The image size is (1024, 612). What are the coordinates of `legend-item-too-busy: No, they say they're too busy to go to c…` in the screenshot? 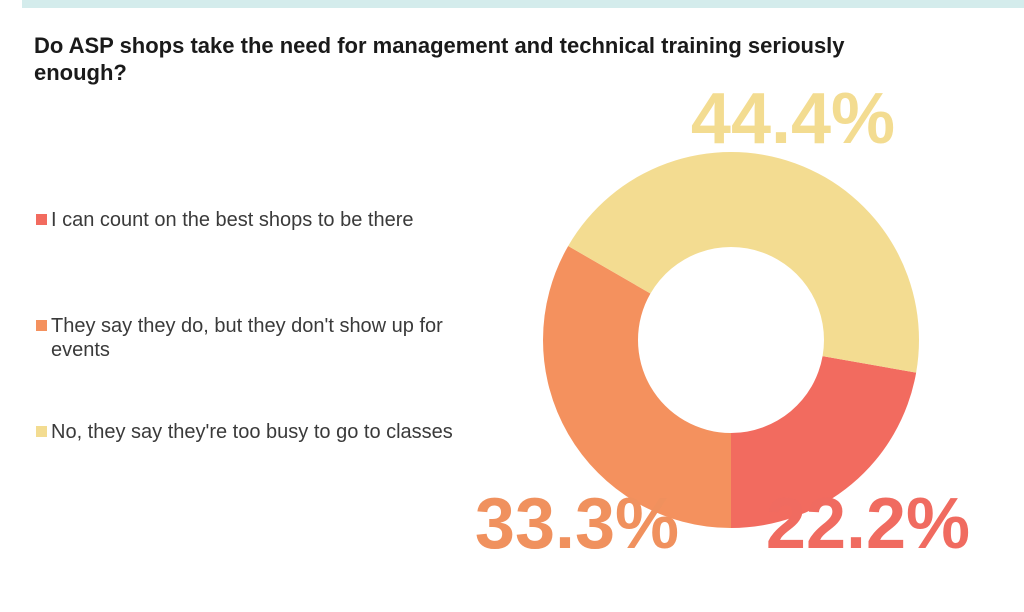 It's located at (256, 432).